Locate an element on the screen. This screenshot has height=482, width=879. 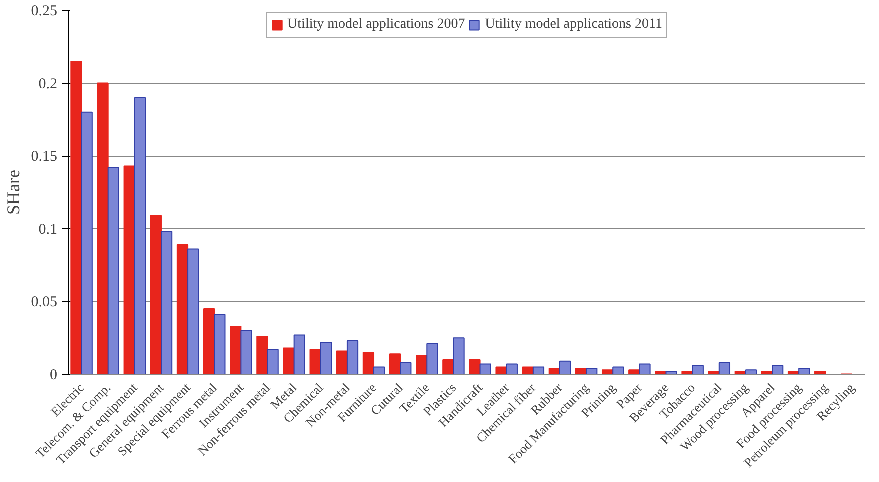
y-tick-label: 0.25 is located at coordinates (44, 12).